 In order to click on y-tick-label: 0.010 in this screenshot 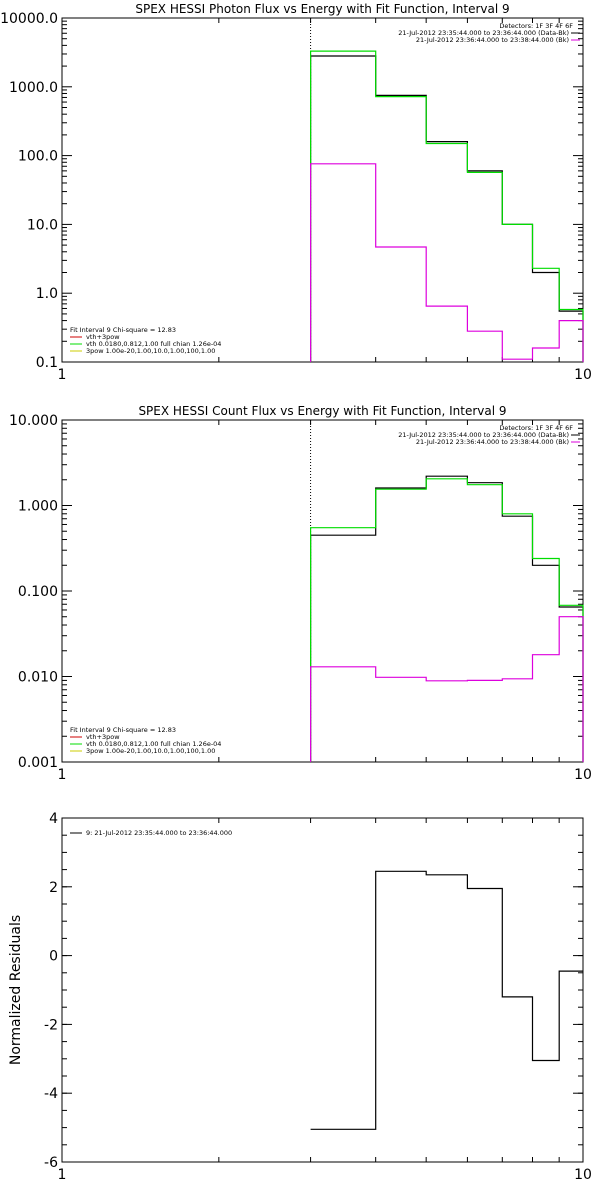, I will do `click(38, 678)`.